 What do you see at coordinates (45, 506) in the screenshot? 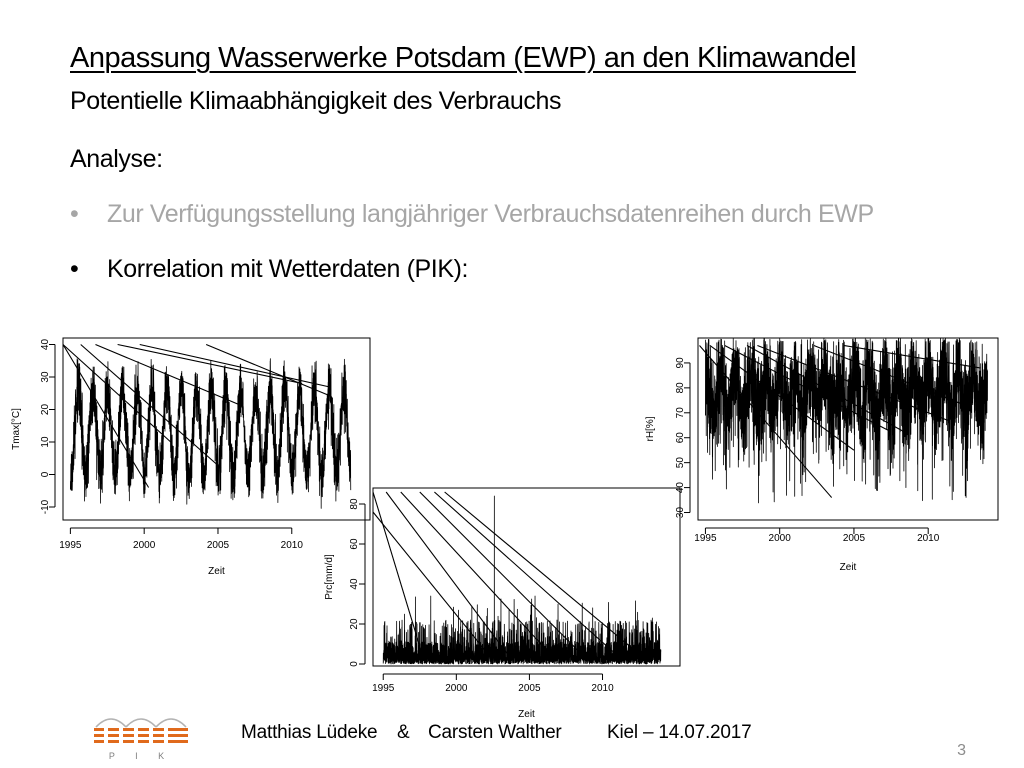
I see `y-tick-label: -10` at bounding box center [45, 506].